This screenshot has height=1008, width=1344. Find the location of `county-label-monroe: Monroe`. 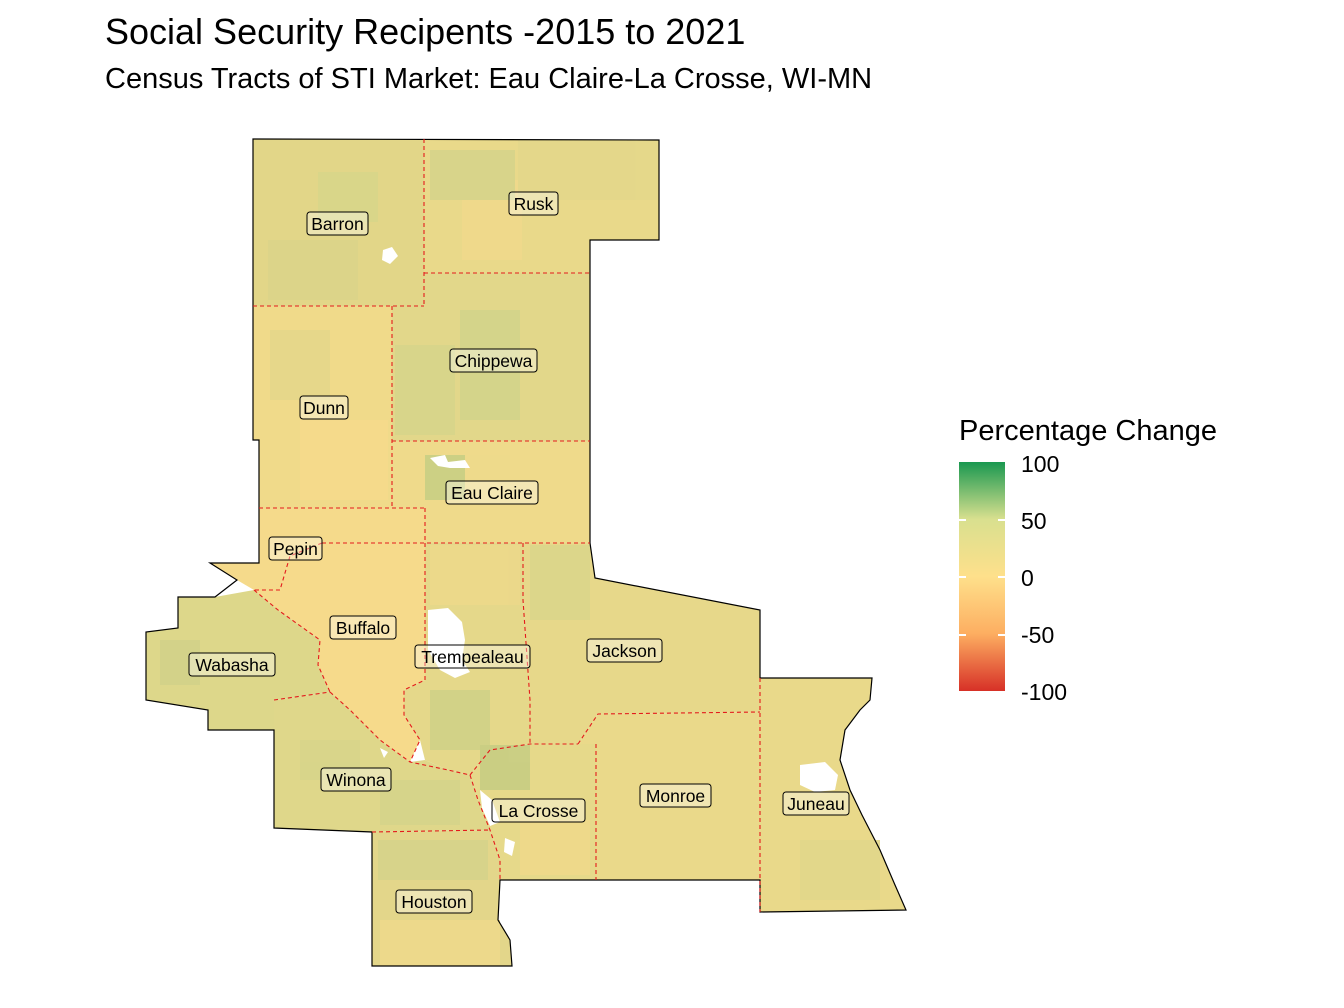

county-label-monroe: Monroe is located at coordinates (675, 796).